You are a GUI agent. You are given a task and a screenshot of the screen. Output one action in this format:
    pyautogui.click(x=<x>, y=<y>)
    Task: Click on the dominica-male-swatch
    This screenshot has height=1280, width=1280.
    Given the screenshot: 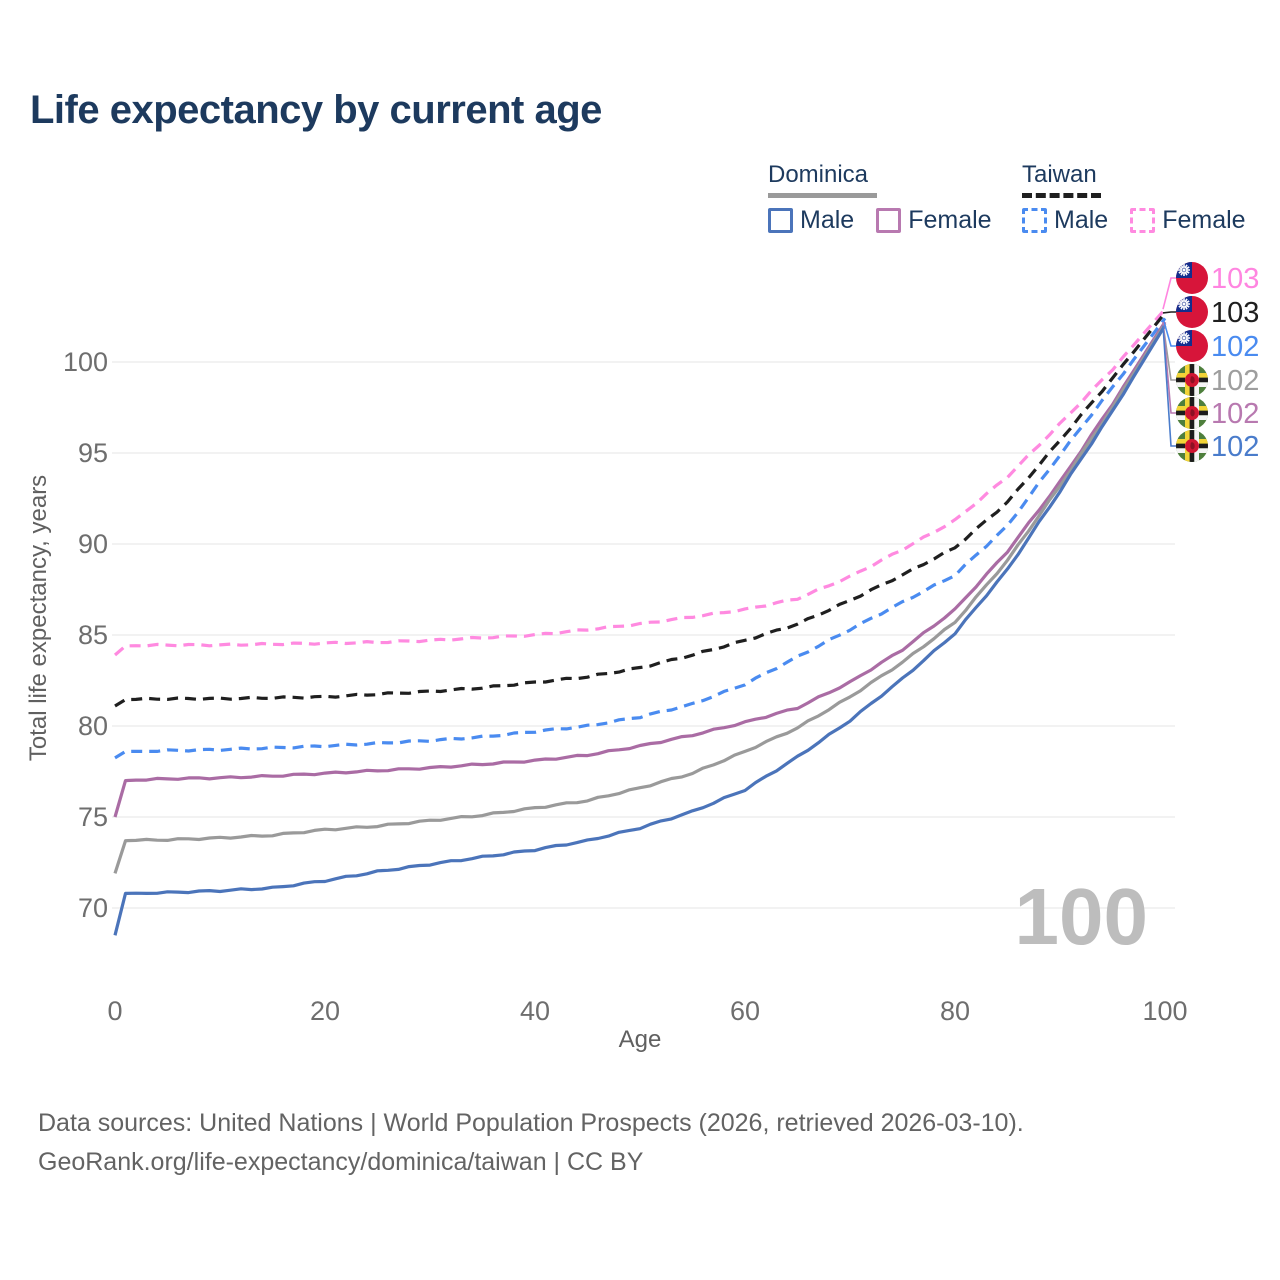 What is the action you would take?
    pyautogui.click(x=780, y=220)
    